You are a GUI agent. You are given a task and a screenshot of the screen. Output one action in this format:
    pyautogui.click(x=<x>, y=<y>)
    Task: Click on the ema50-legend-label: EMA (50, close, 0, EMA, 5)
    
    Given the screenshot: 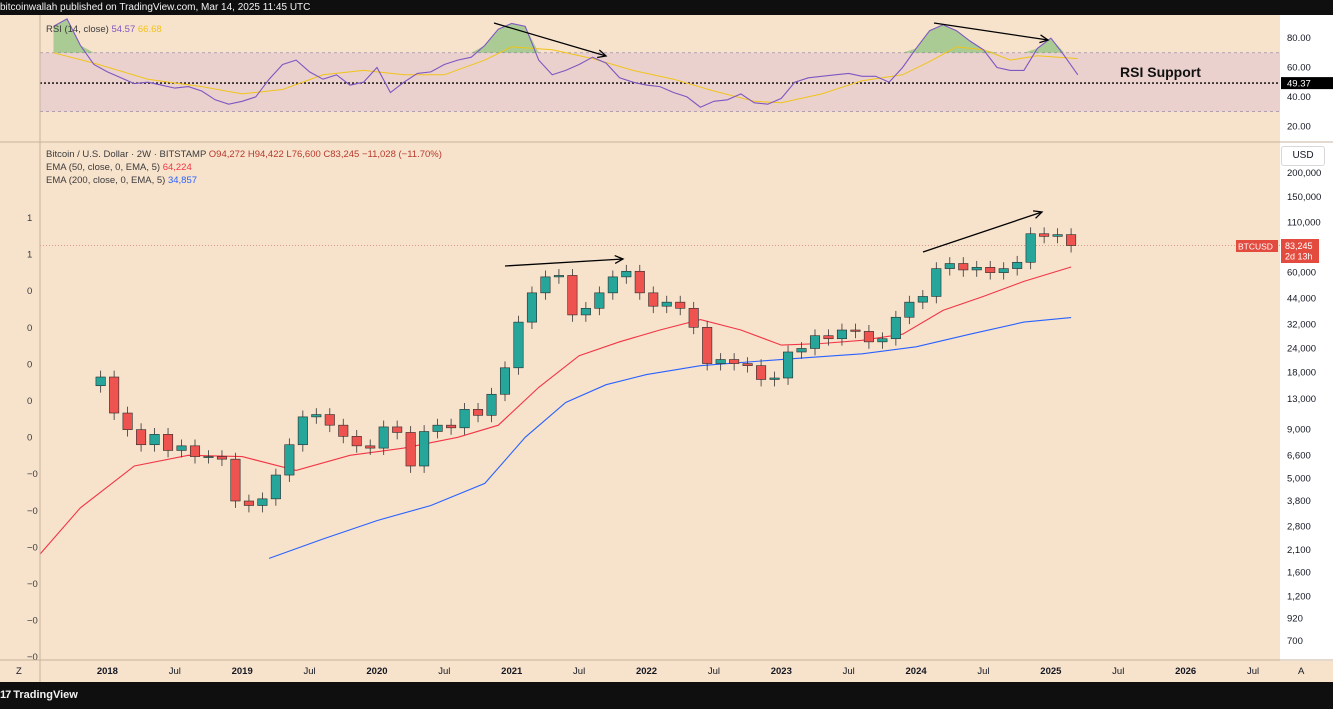 What is the action you would take?
    pyautogui.click(x=104, y=167)
    